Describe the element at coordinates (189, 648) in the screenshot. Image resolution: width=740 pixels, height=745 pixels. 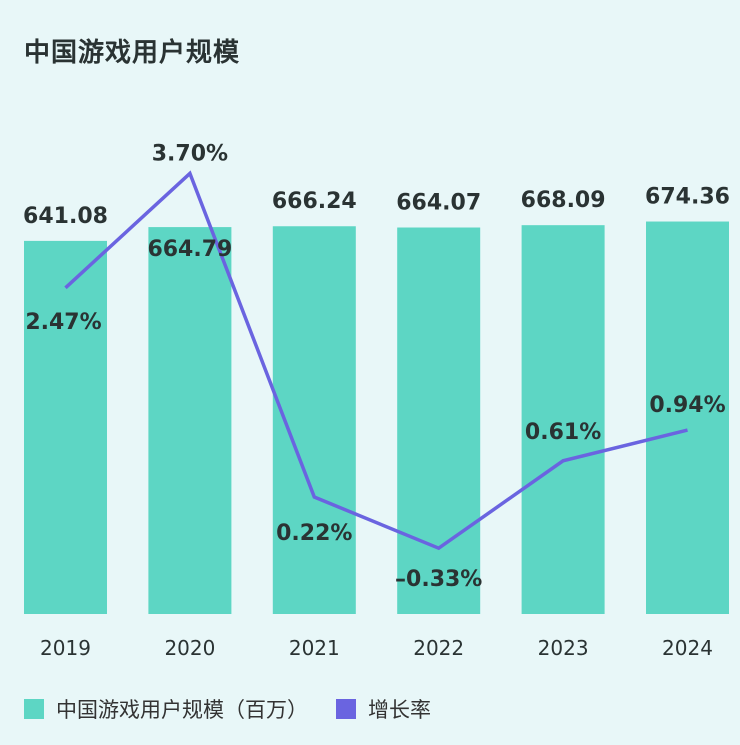
I see `x-tick-label-2020: 2020` at that location.